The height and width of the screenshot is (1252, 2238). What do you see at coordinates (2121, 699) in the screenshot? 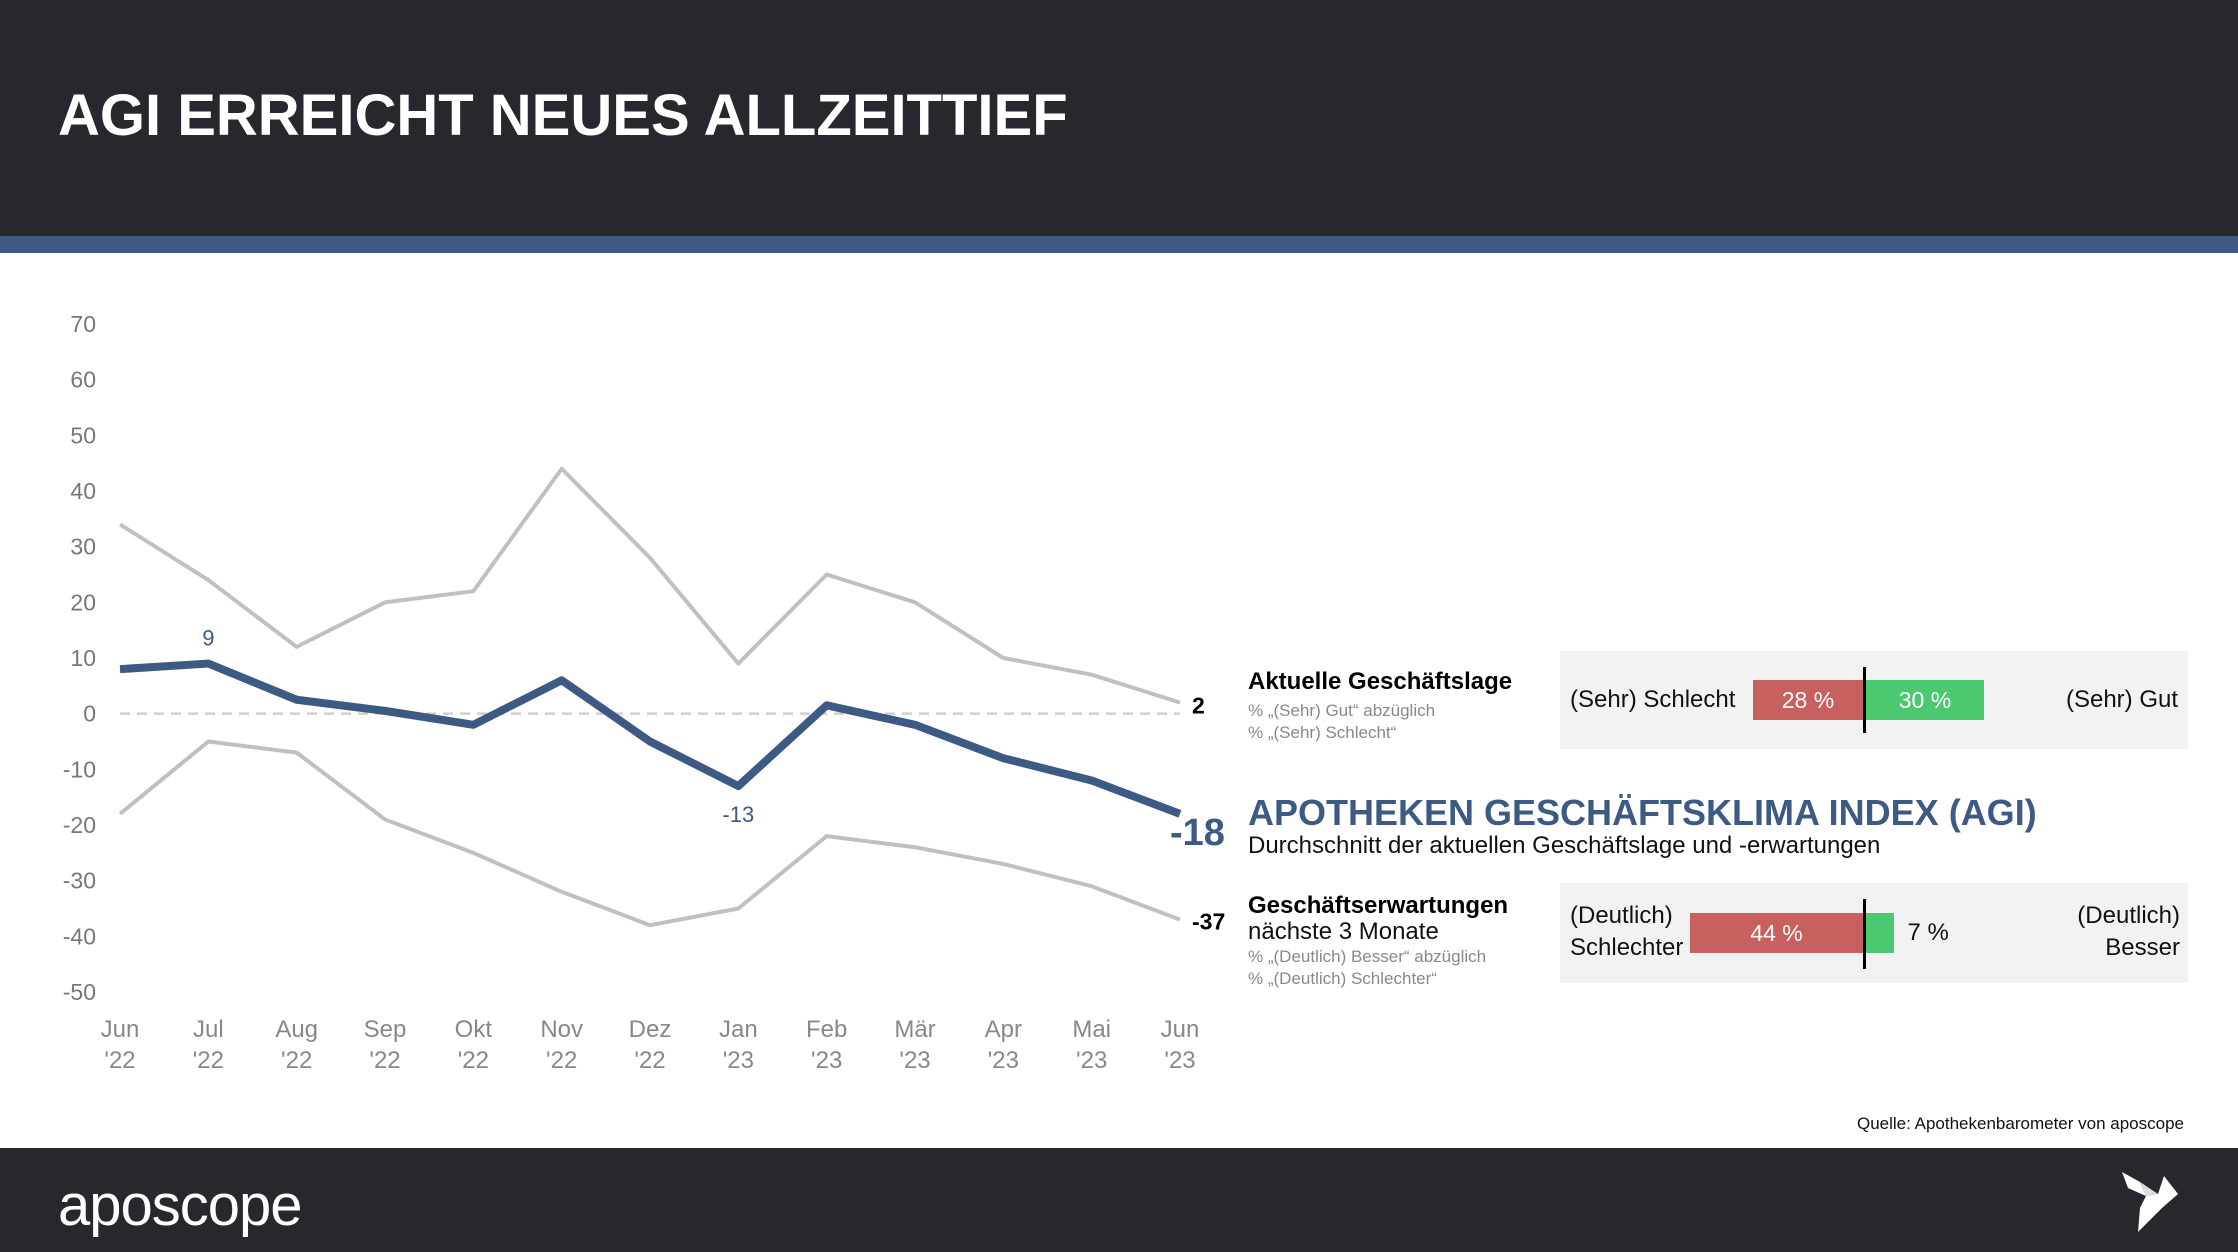
I see `current-right-label: (Sehr) Gut` at bounding box center [2121, 699].